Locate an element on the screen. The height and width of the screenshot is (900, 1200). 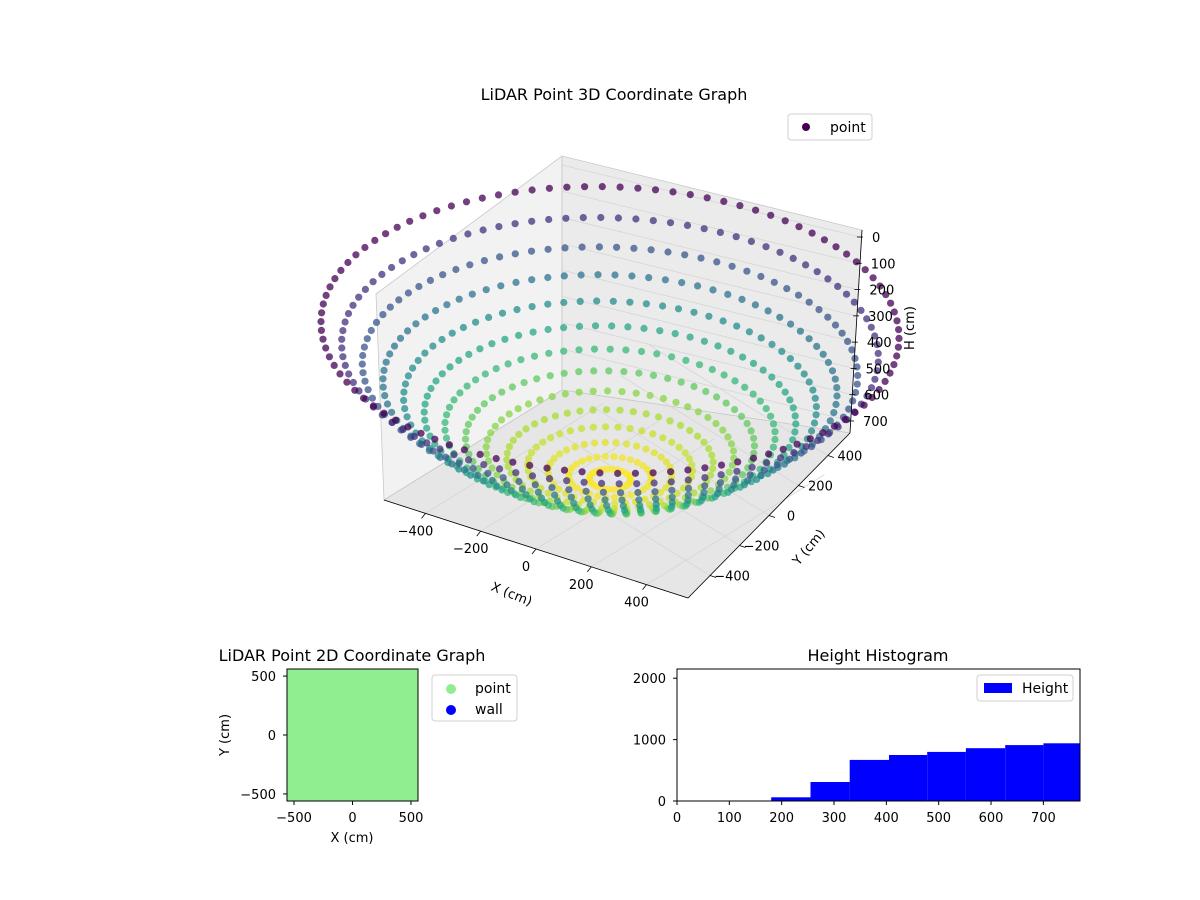
x-tick-label-hist: 700 is located at coordinates (1043, 818).